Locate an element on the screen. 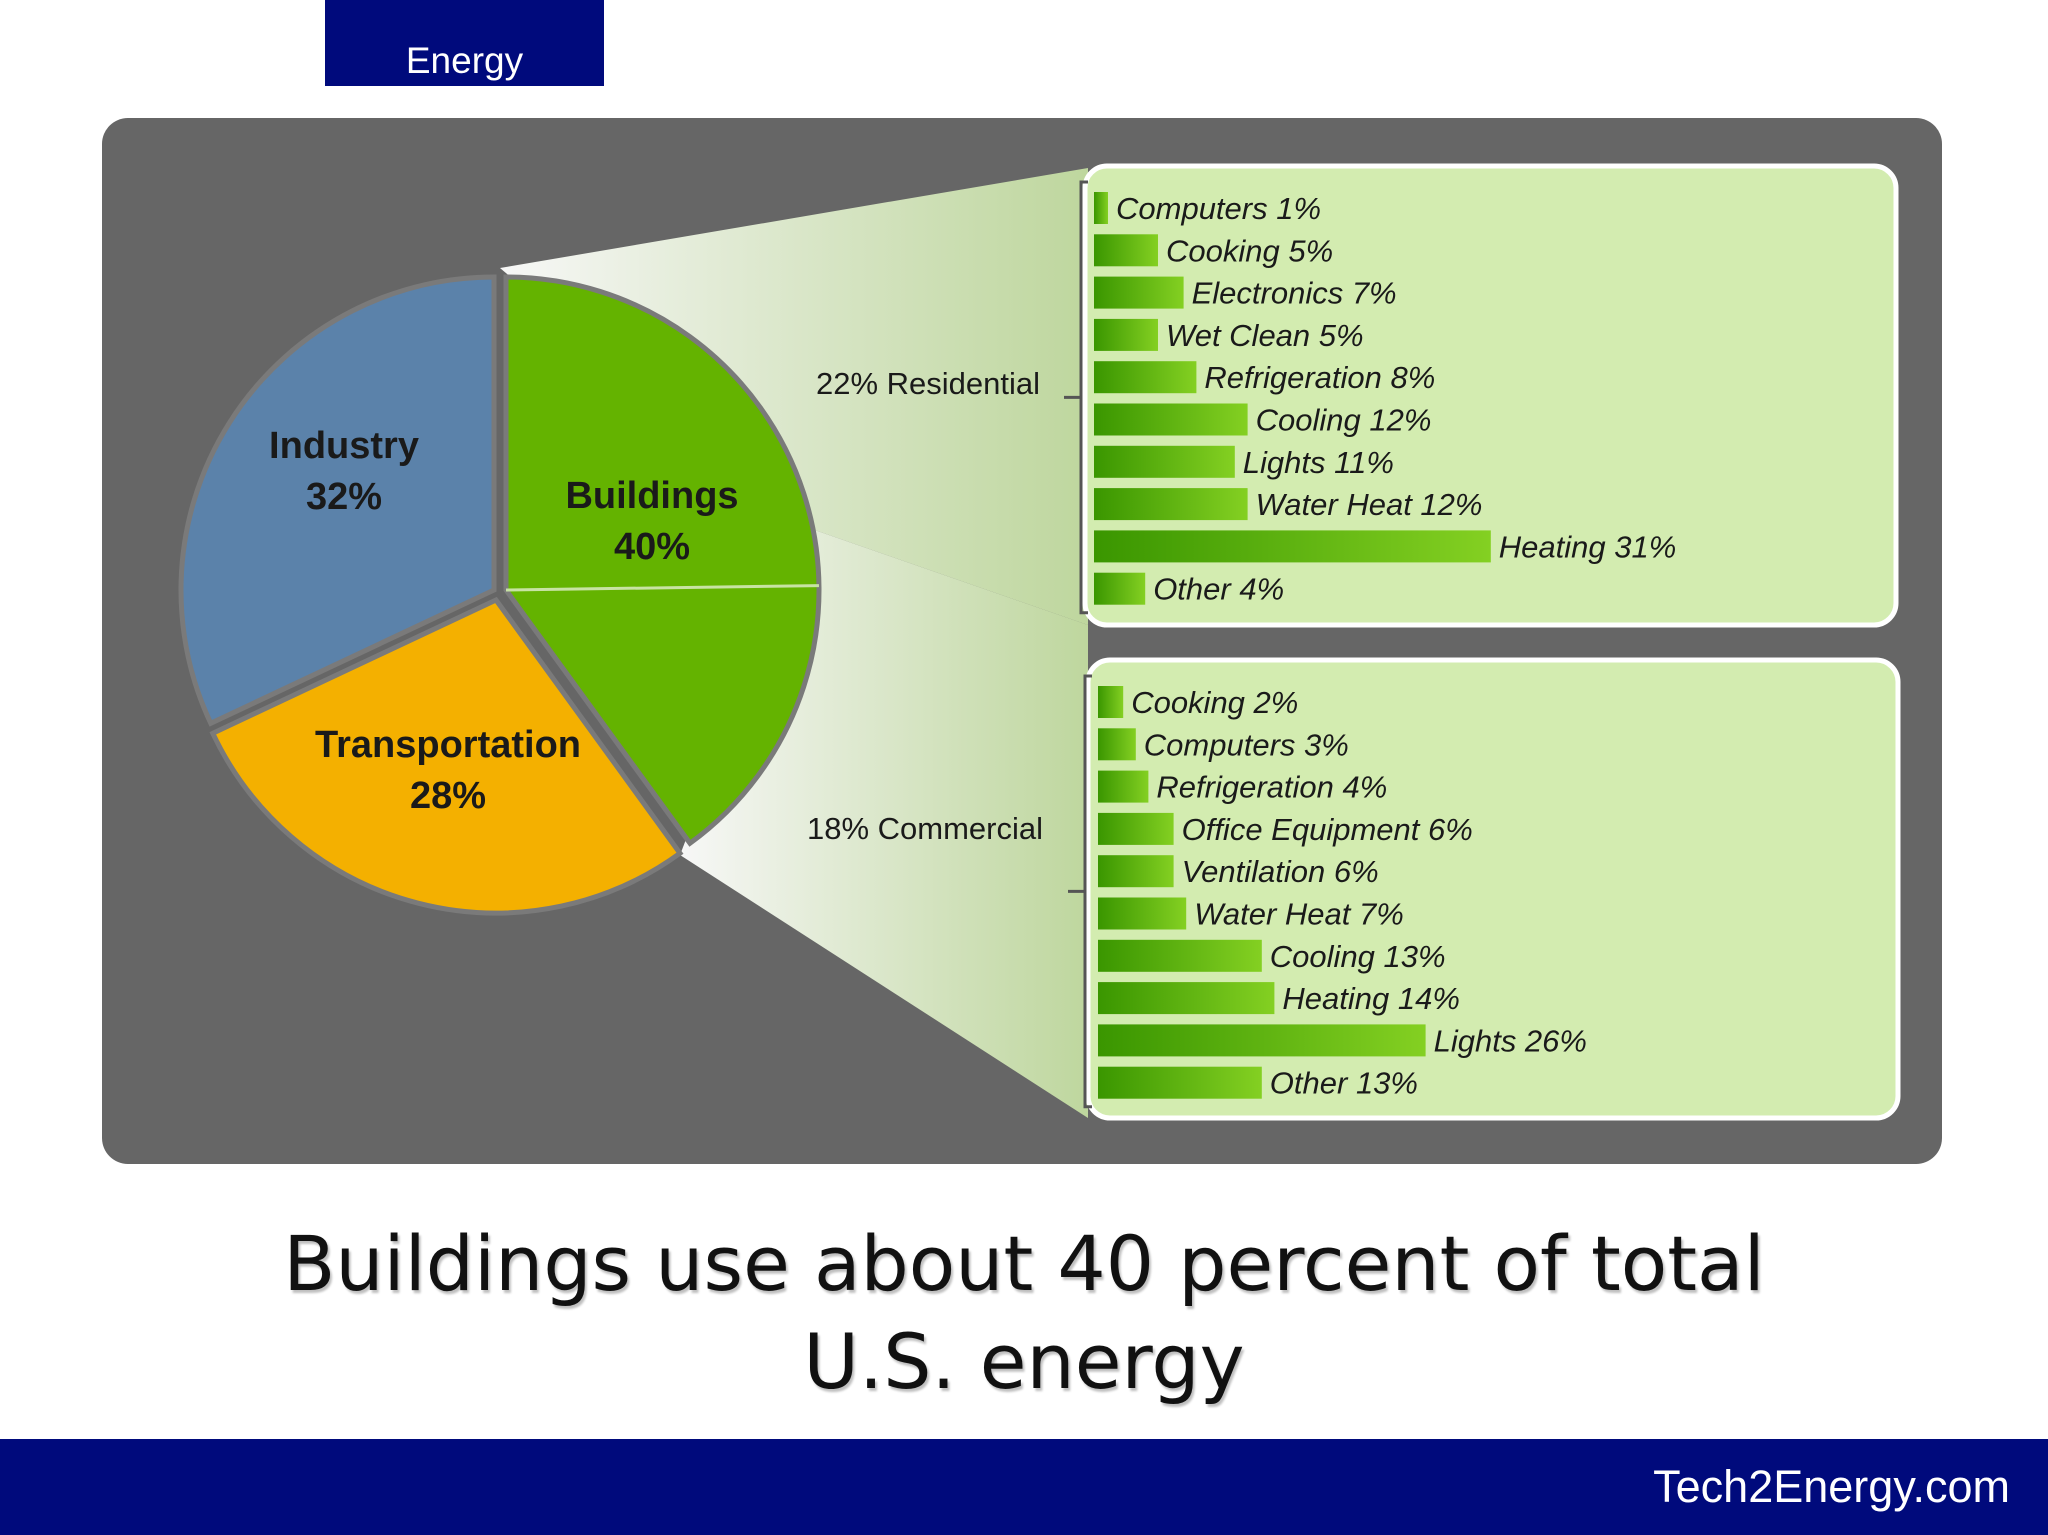  residential-bar-cooling is located at coordinates (1171, 419).